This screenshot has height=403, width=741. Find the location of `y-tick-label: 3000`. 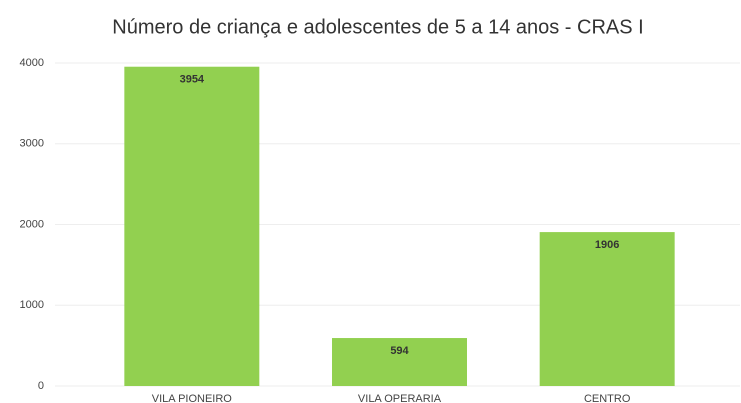

y-tick-label: 3000 is located at coordinates (32, 144).